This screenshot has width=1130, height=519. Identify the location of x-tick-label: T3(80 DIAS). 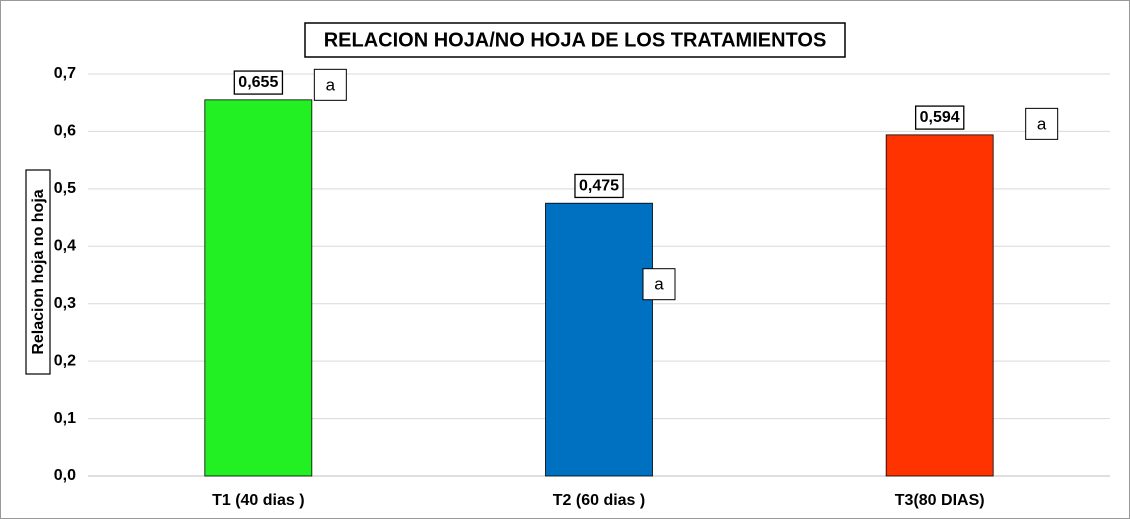
(940, 500).